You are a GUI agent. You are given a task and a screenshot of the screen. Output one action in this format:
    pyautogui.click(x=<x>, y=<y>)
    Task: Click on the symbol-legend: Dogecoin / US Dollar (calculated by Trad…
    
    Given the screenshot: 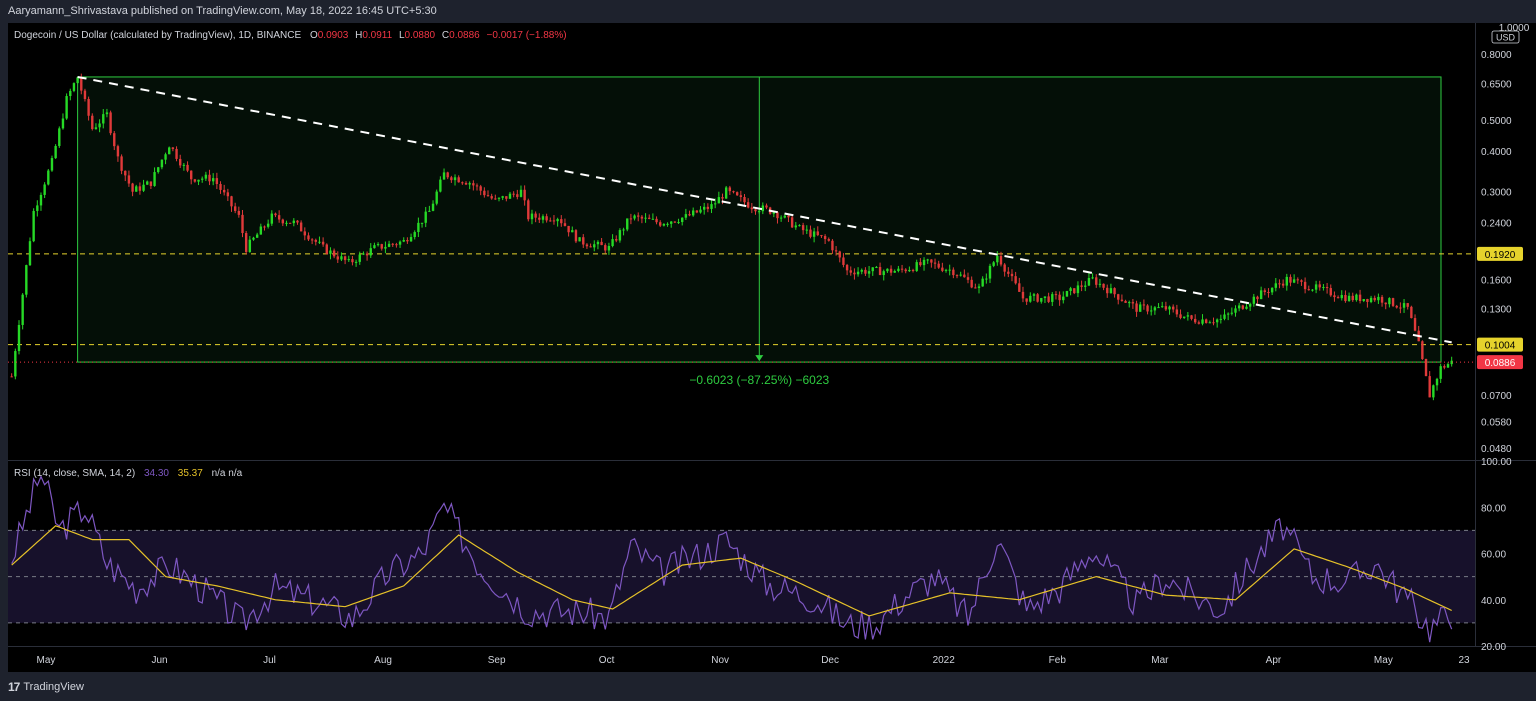 What is the action you would take?
    pyautogui.click(x=290, y=35)
    